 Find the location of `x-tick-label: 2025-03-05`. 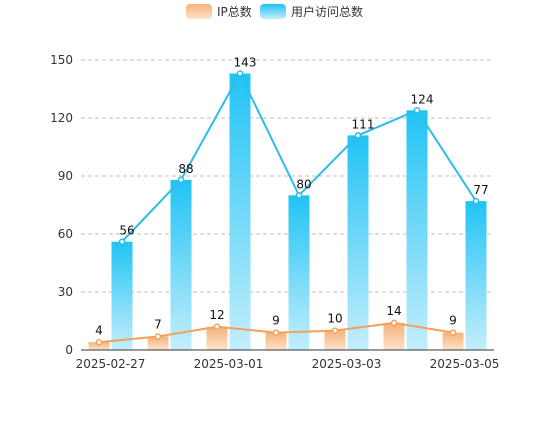

x-tick-label: 2025-03-05 is located at coordinates (465, 364).